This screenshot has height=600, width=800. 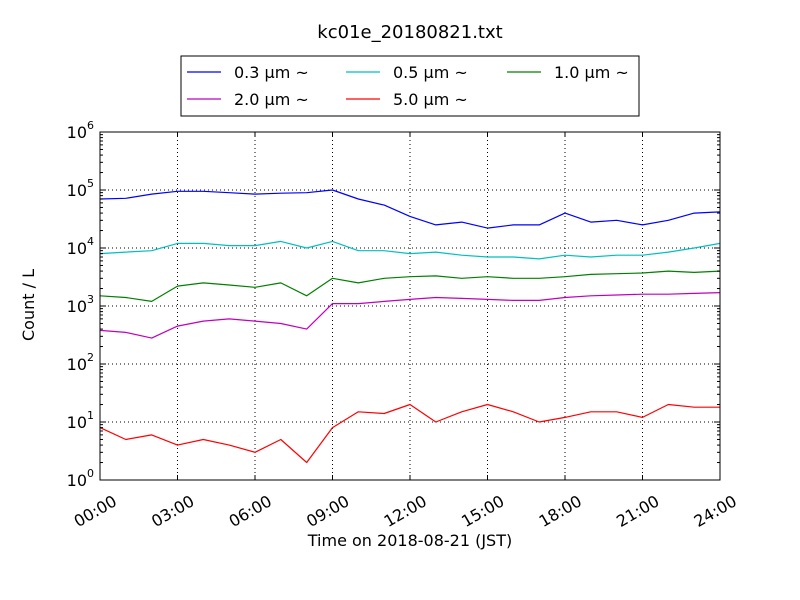 I want to click on legend-label: 0.5 μm ~, so click(x=430, y=72).